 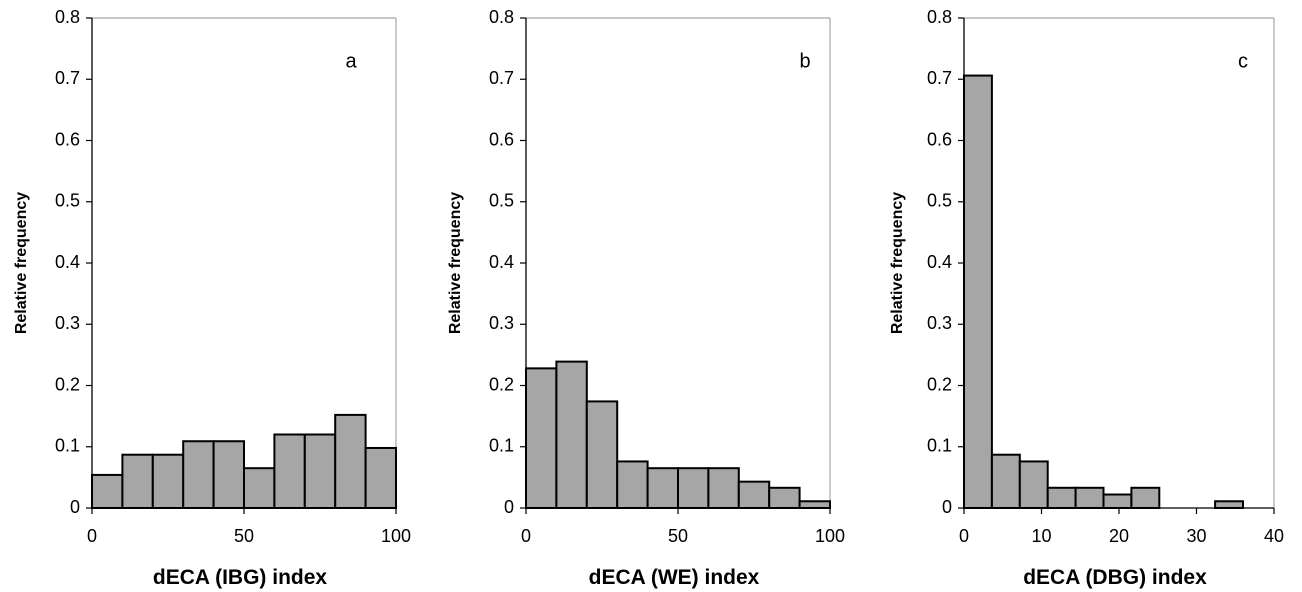 I want to click on x-axis-title: dECA (IBG) index, so click(x=240, y=577).